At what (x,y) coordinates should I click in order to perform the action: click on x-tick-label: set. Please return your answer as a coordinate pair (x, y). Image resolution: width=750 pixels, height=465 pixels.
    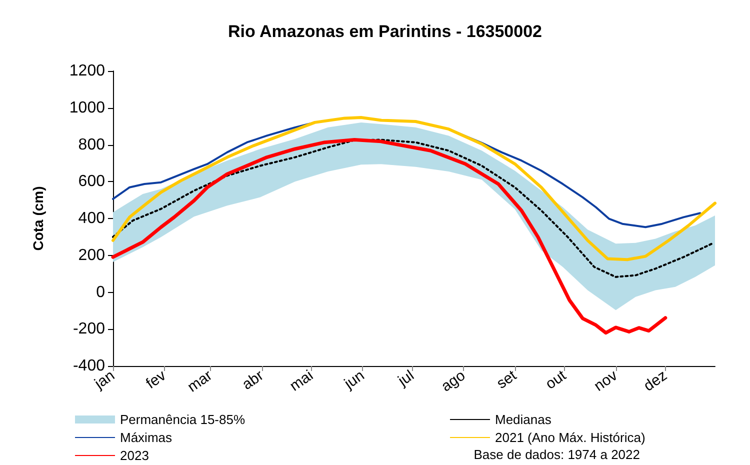
    Looking at the image, I should click on (507, 379).